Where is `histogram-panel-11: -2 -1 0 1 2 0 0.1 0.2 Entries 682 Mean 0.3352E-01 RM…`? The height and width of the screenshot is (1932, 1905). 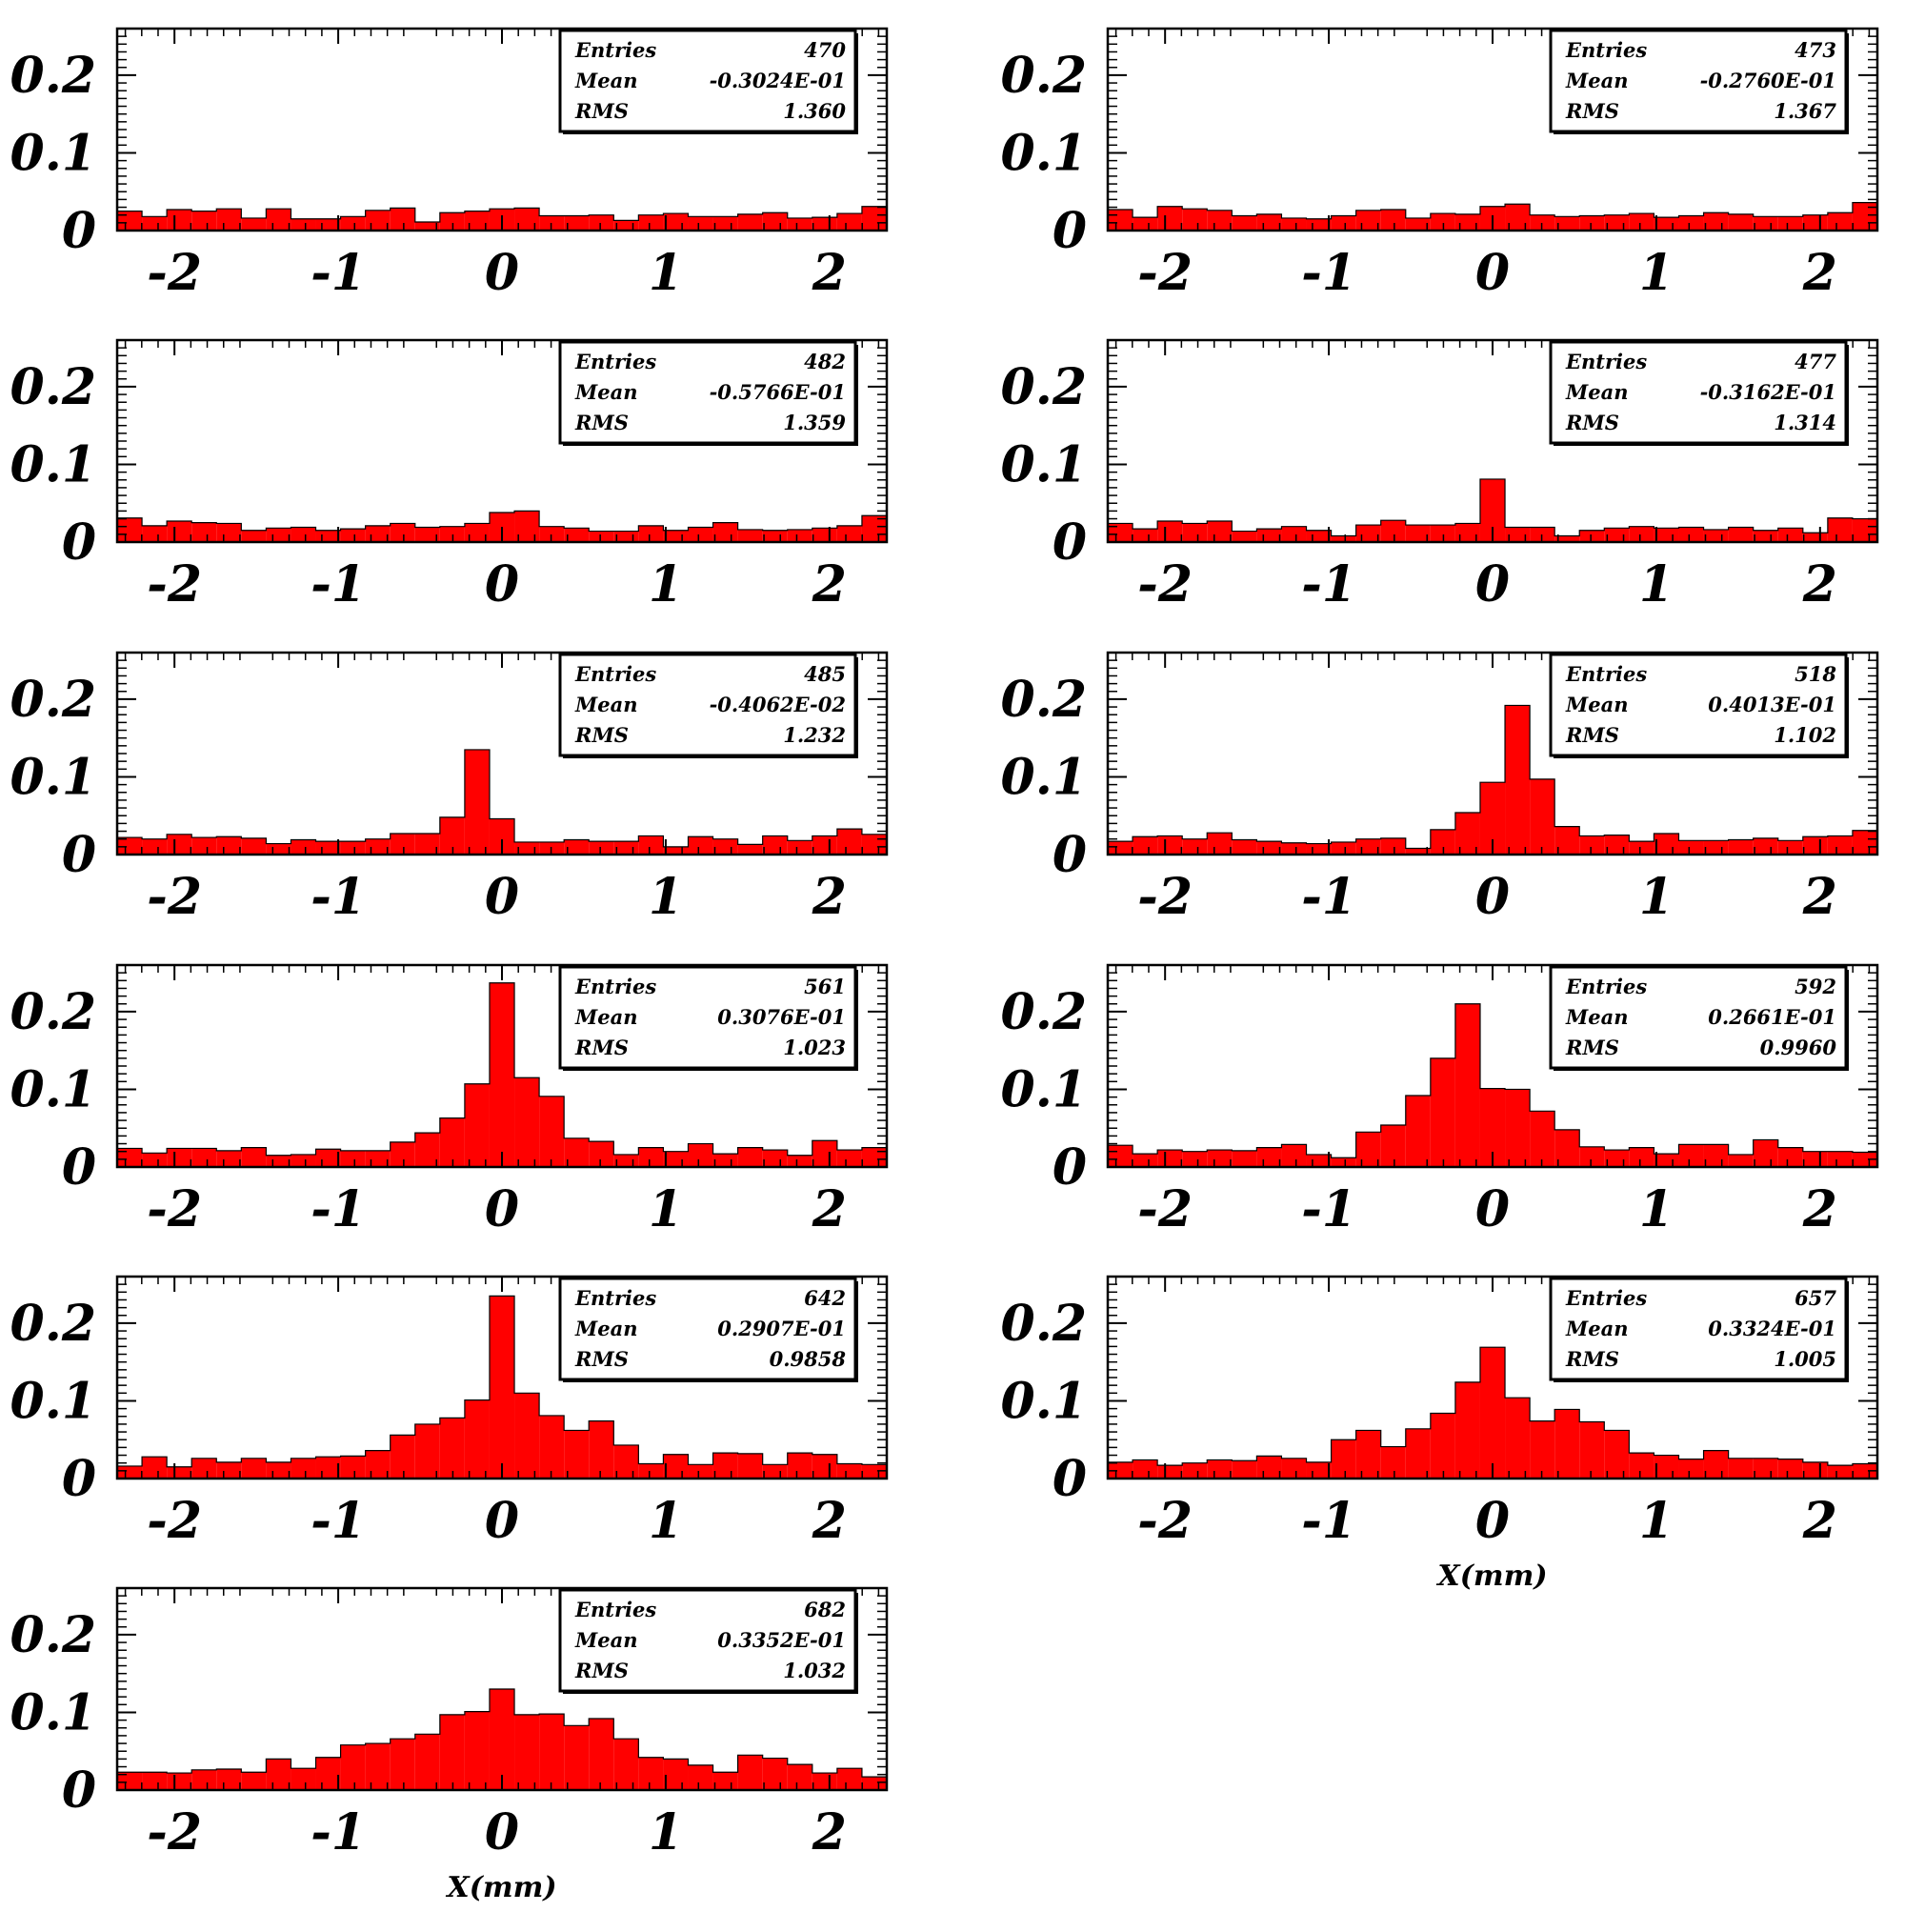
histogram-panel-11: -2 -1 0 1 2 0 0.1 0.2 Entries 682 Mean 0.3352E-01 RM… is located at coordinates (449, 1745).